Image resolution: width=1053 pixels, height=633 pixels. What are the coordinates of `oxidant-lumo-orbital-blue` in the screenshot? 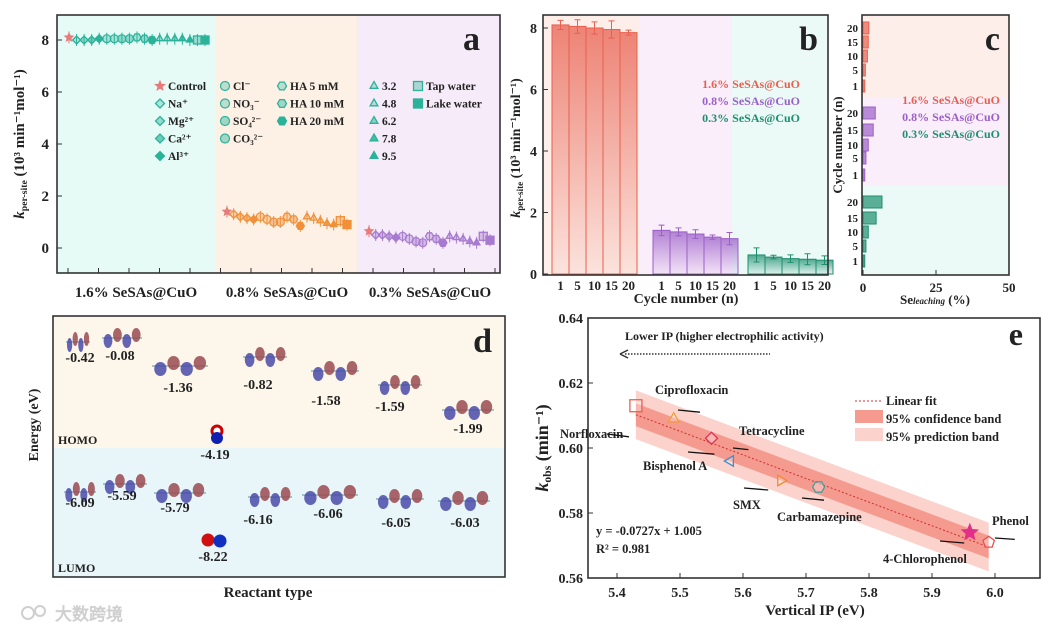 It's located at (220, 541).